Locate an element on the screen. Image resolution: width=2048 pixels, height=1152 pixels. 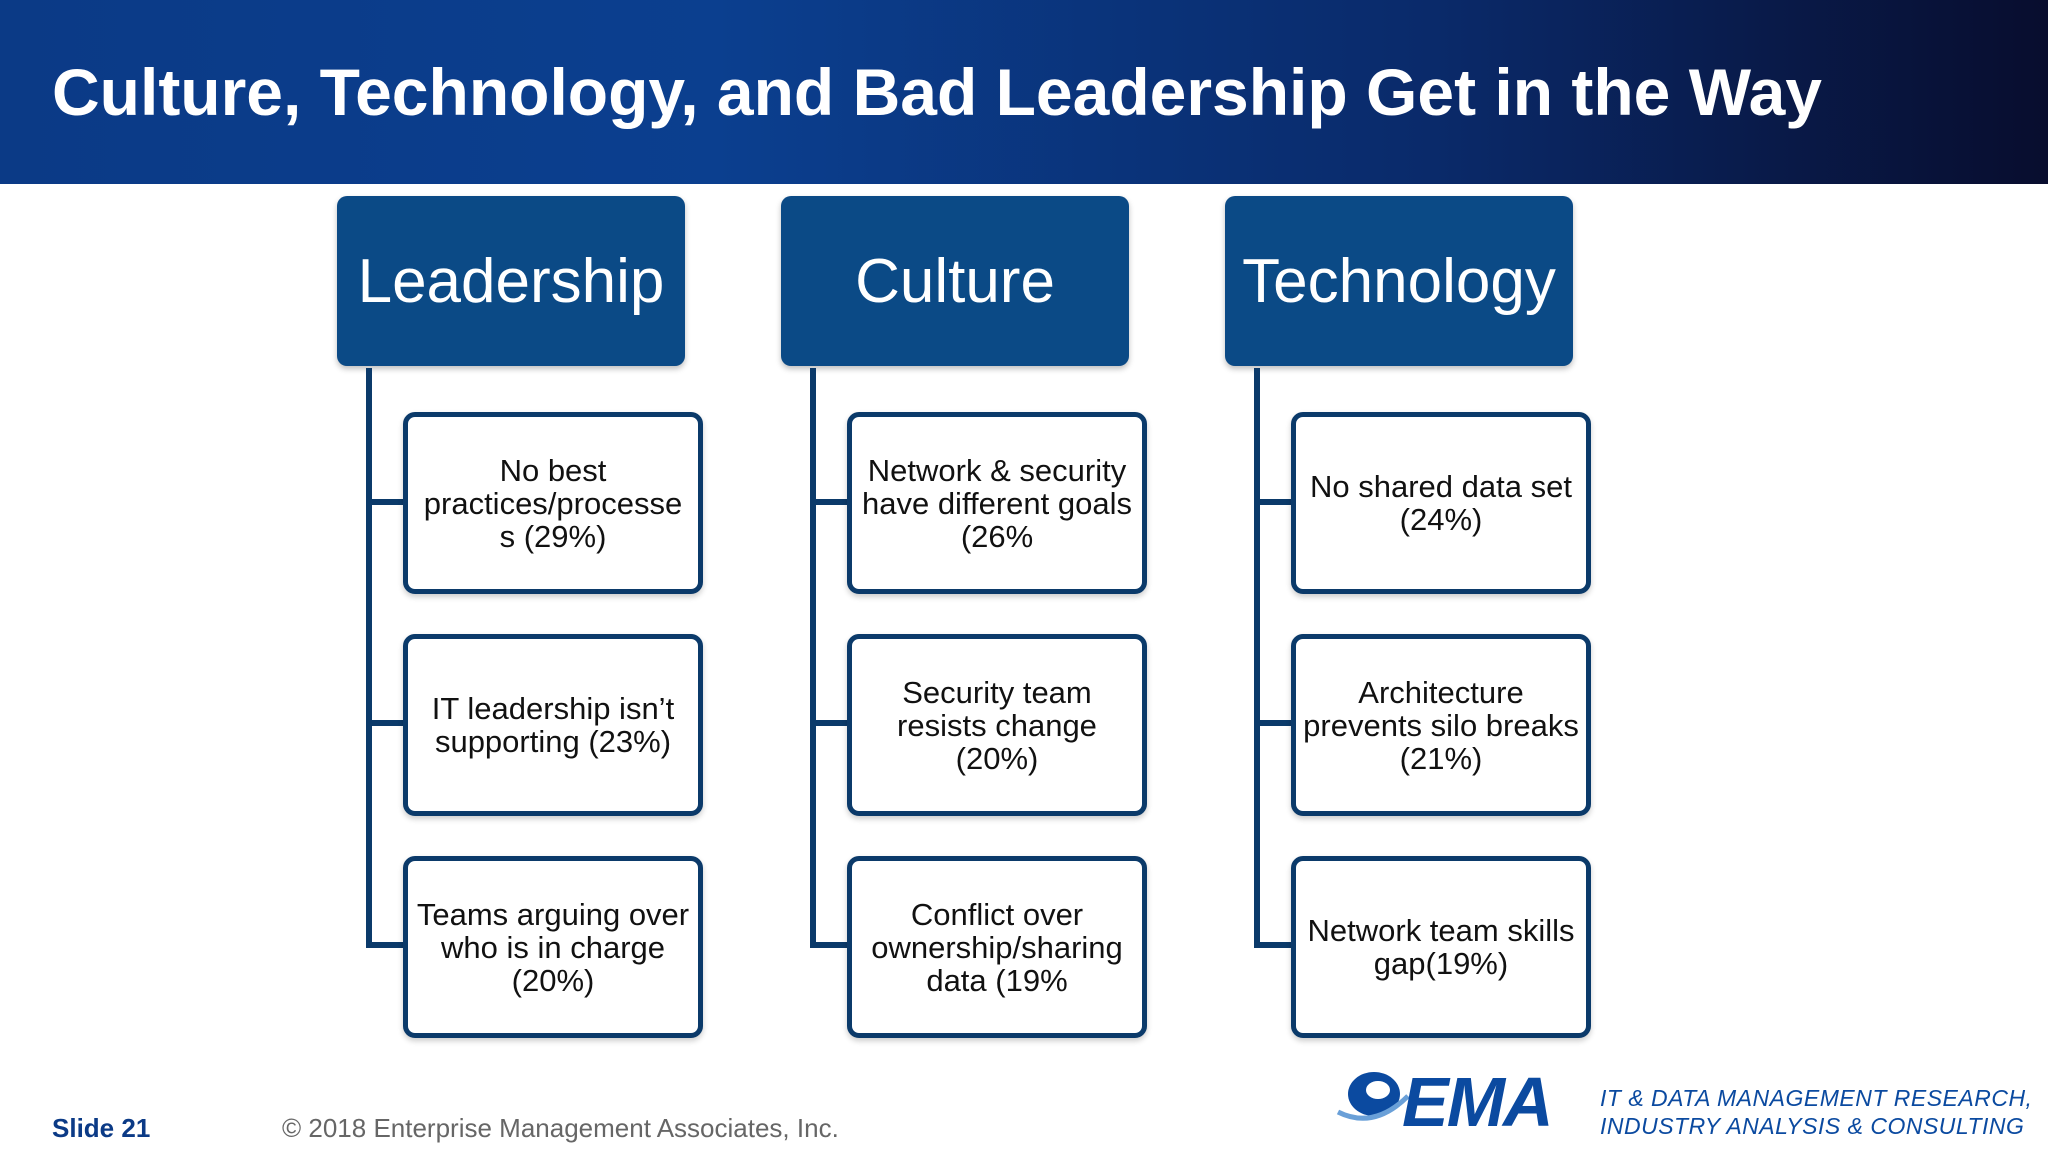
culture-item-resists-change: Security team resists change (20%) is located at coordinates (997, 725).